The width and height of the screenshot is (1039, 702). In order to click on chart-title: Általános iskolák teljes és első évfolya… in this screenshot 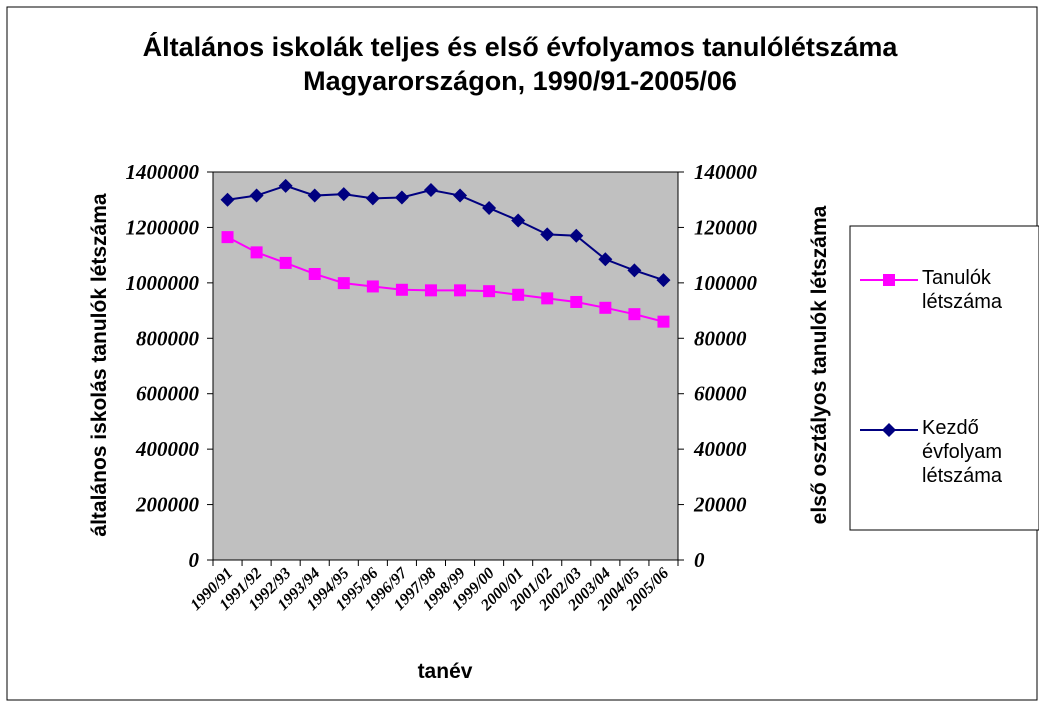, I will do `click(520, 64)`.